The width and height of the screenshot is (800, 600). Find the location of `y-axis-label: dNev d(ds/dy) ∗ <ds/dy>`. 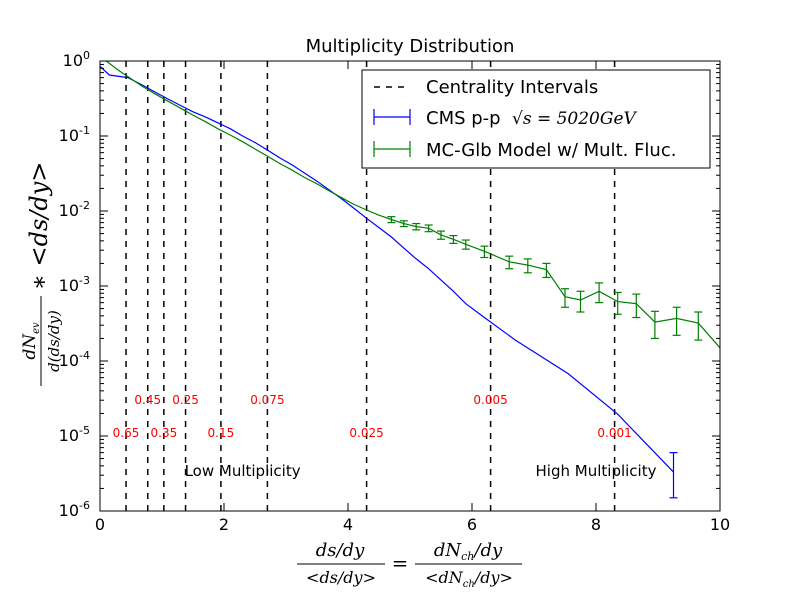

y-axis-label: dNev d(ds/dy) ∗ <ds/dy> is located at coordinates (41, 274).